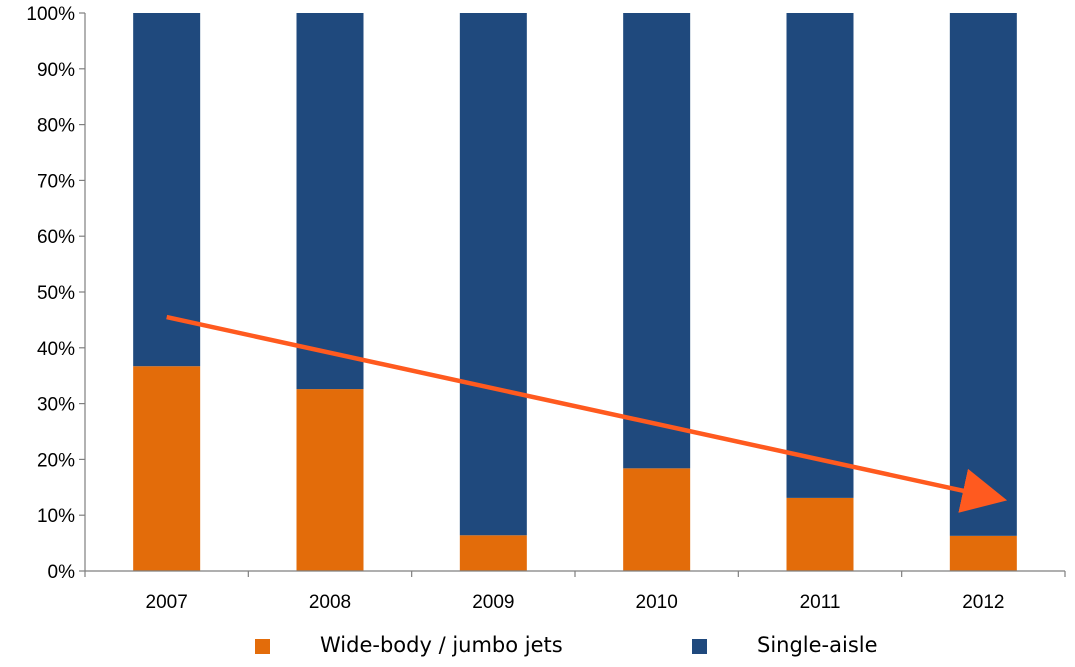 This screenshot has height=667, width=1075. What do you see at coordinates (493, 274) in the screenshot?
I see `bar-single-aisle-2009` at bounding box center [493, 274].